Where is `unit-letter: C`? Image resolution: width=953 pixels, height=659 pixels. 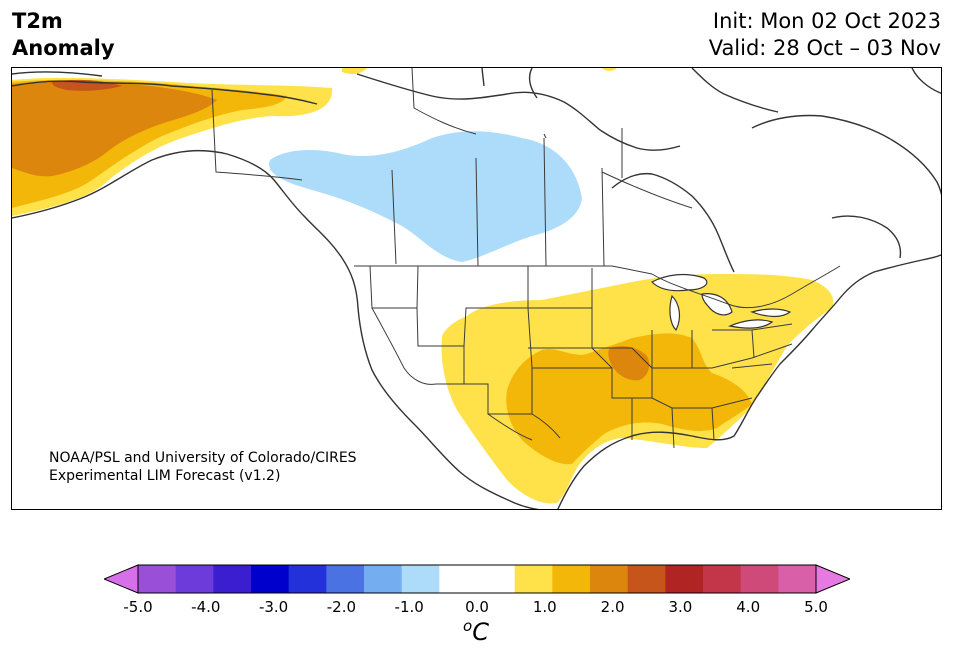 unit-letter: C is located at coordinates (480, 632).